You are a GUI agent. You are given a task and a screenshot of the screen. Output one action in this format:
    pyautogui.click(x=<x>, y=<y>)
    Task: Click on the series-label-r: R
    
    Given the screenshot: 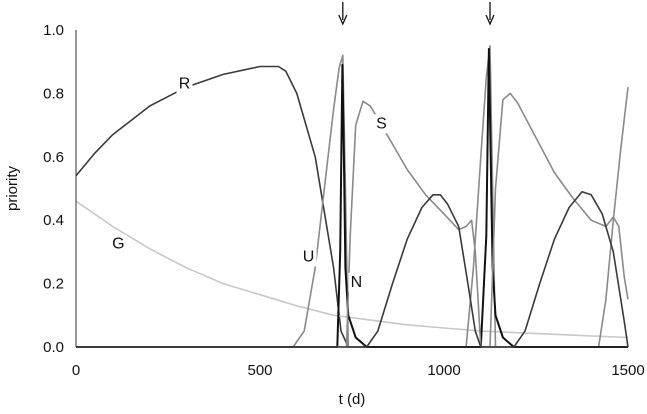 What is the action you would take?
    pyautogui.click(x=185, y=84)
    